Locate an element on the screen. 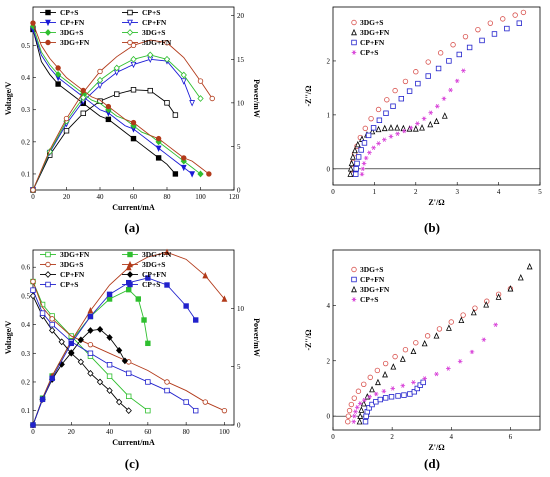  series-3dg-fn-left is located at coordinates (121, 98).